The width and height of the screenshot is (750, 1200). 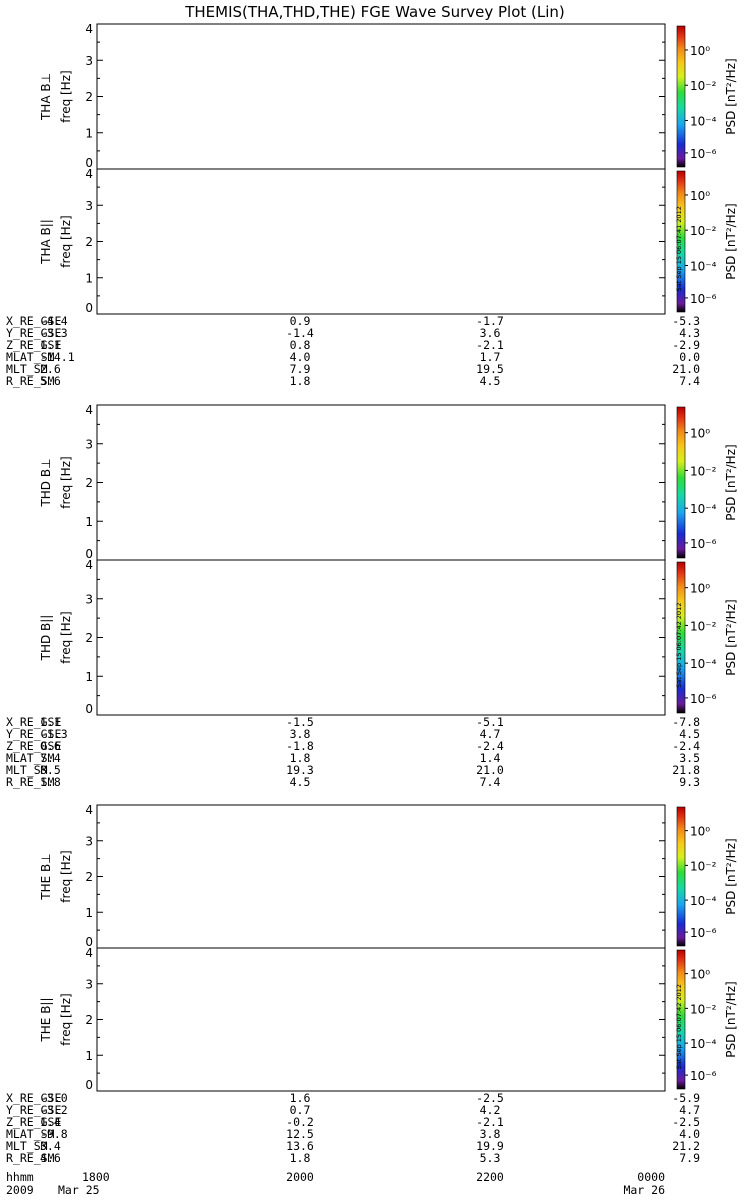 I want to click on ephemeris-value: 5.3, so click(x=490, y=1158).